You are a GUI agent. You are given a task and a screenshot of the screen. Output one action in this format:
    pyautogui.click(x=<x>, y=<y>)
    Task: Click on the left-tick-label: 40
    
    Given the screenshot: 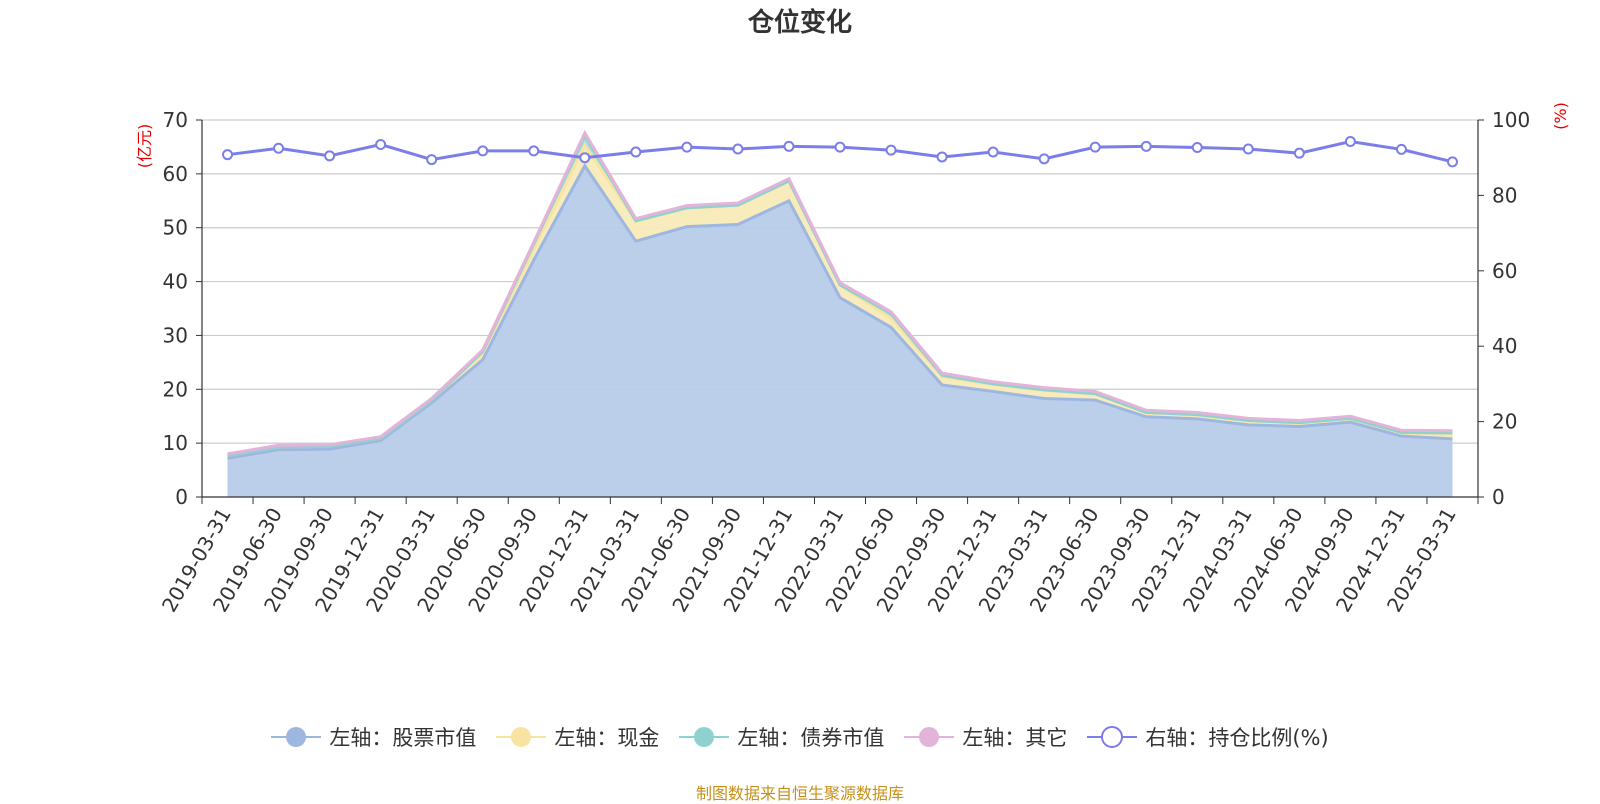 What is the action you would take?
    pyautogui.click(x=175, y=282)
    